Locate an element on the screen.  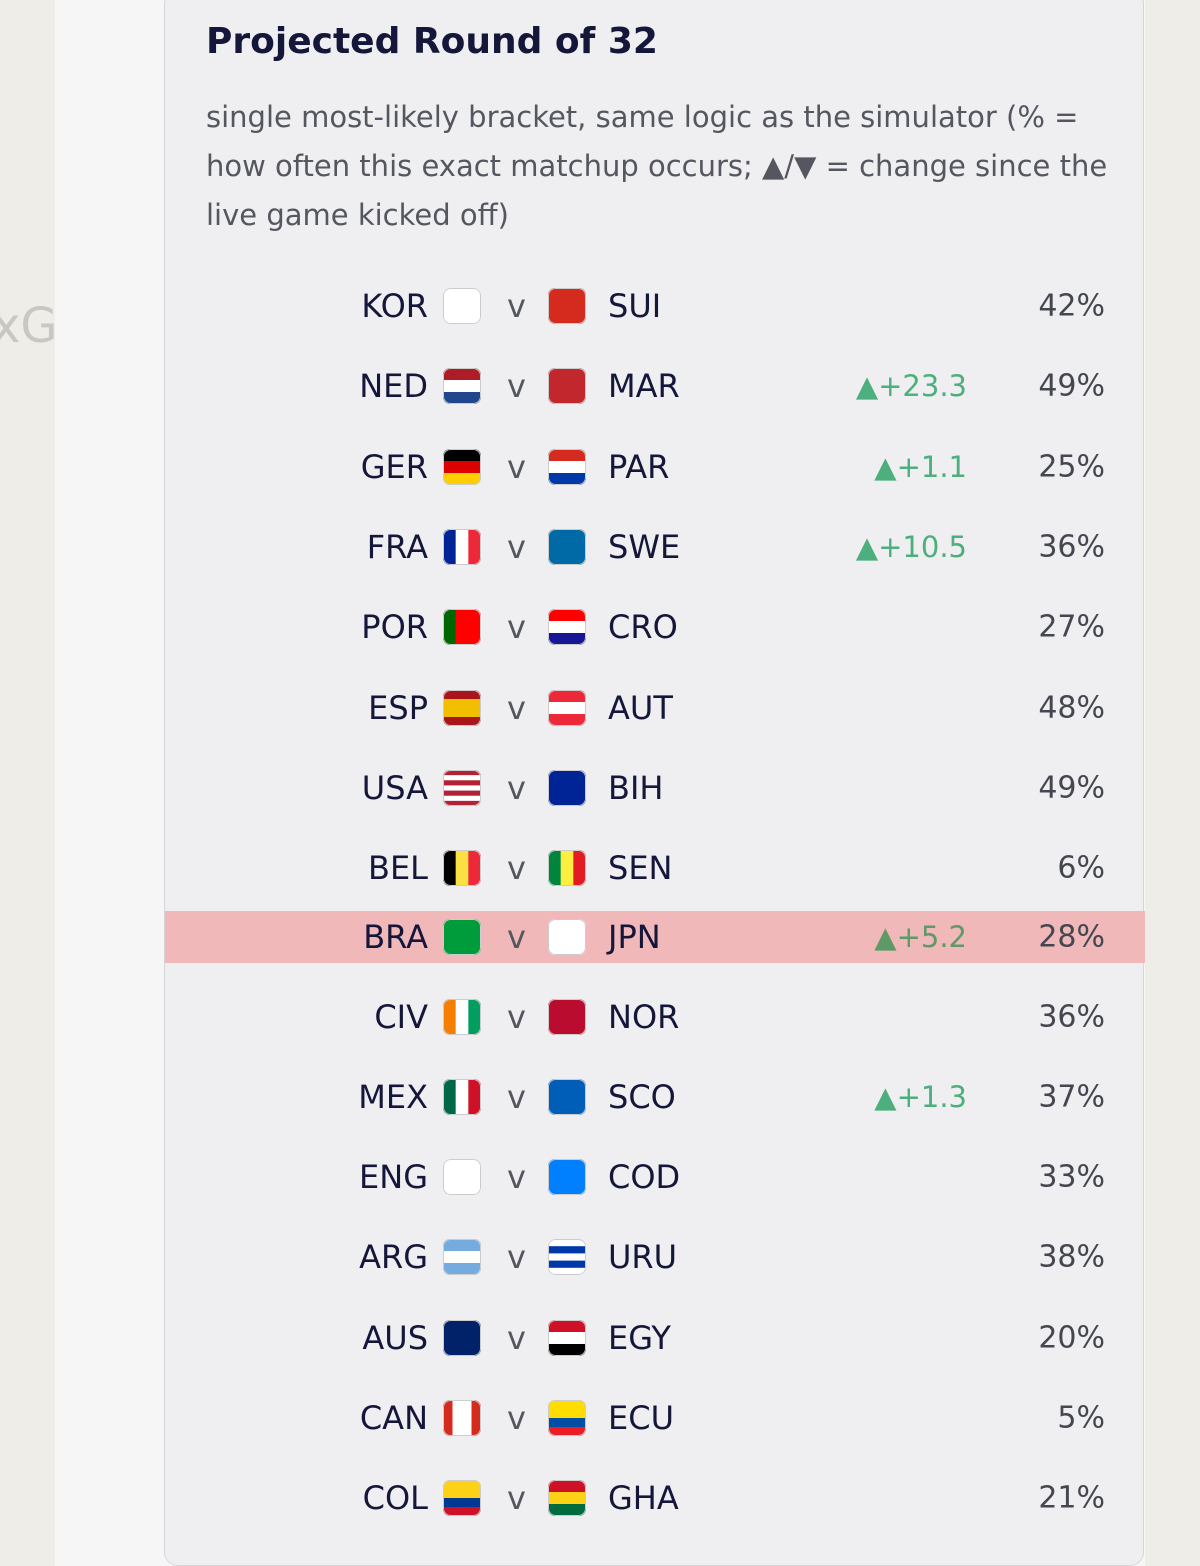
matchup-row: GER v PAR ▲+1.1 25% is located at coordinates (655, 467).